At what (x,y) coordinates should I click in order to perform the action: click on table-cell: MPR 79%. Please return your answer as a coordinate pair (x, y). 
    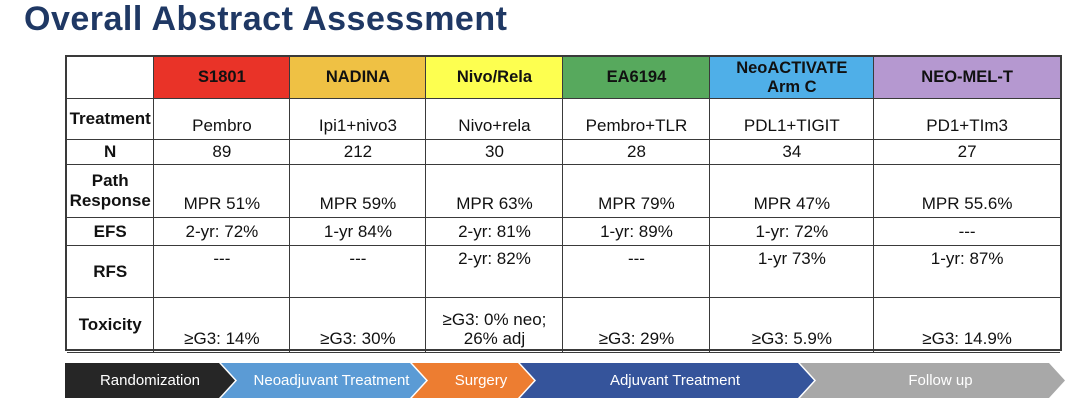
    Looking at the image, I should click on (637, 191).